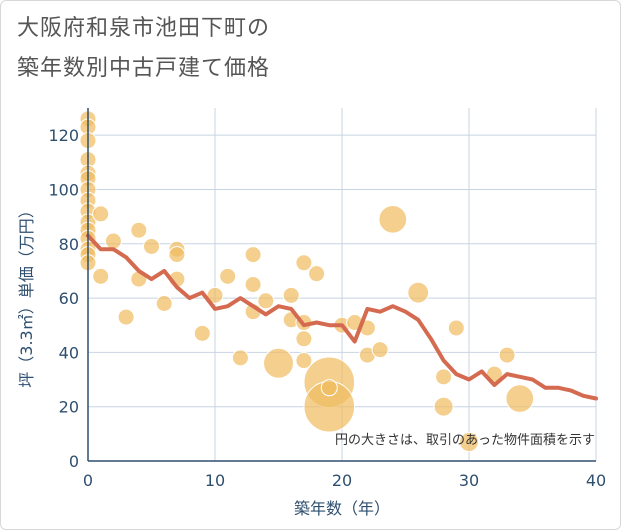 This screenshot has width=621, height=530. What do you see at coordinates (26, 294) in the screenshot?
I see `y-axis-label: 坪（3.3㎡）単価（万円）` at bounding box center [26, 294].